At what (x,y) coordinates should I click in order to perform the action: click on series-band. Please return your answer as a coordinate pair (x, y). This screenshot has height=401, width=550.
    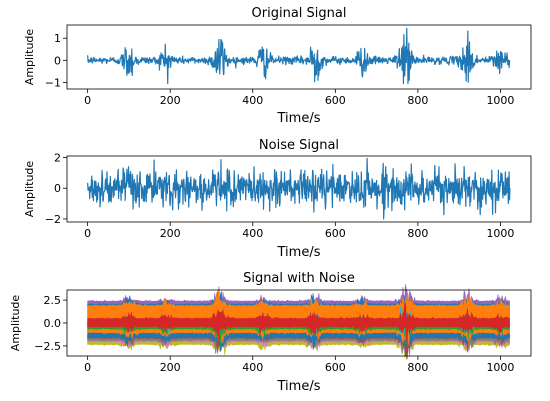
    Looking at the image, I should click on (298, 325).